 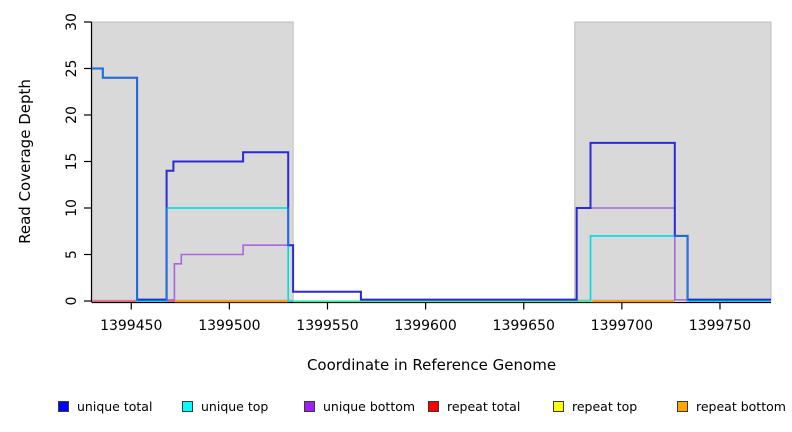 What do you see at coordinates (72, 301) in the screenshot?
I see `y-tick-label: 0` at bounding box center [72, 301].